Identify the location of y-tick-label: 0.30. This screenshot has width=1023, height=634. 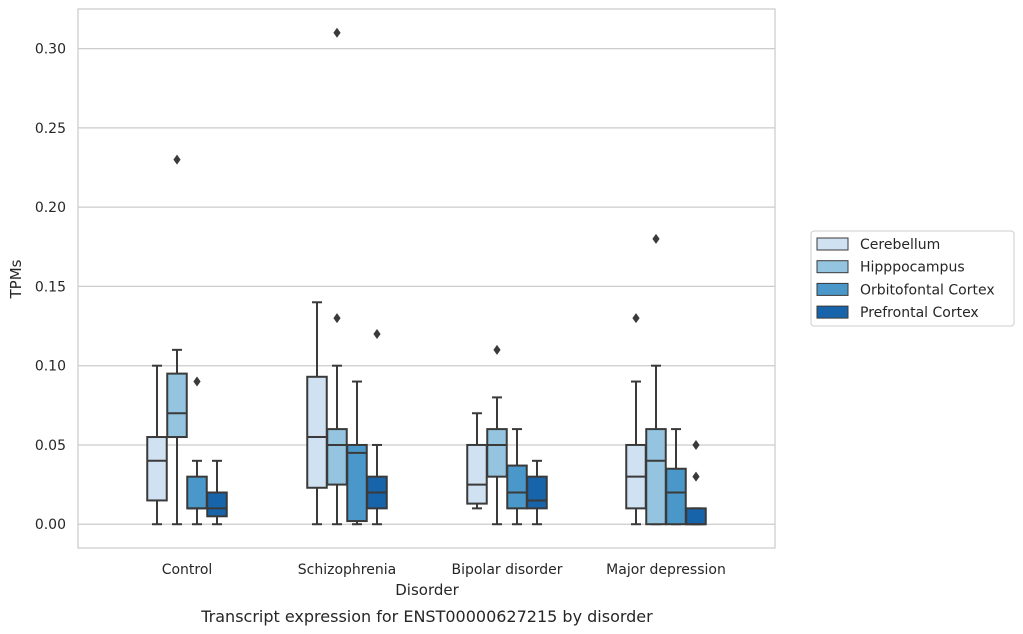
(50, 50).